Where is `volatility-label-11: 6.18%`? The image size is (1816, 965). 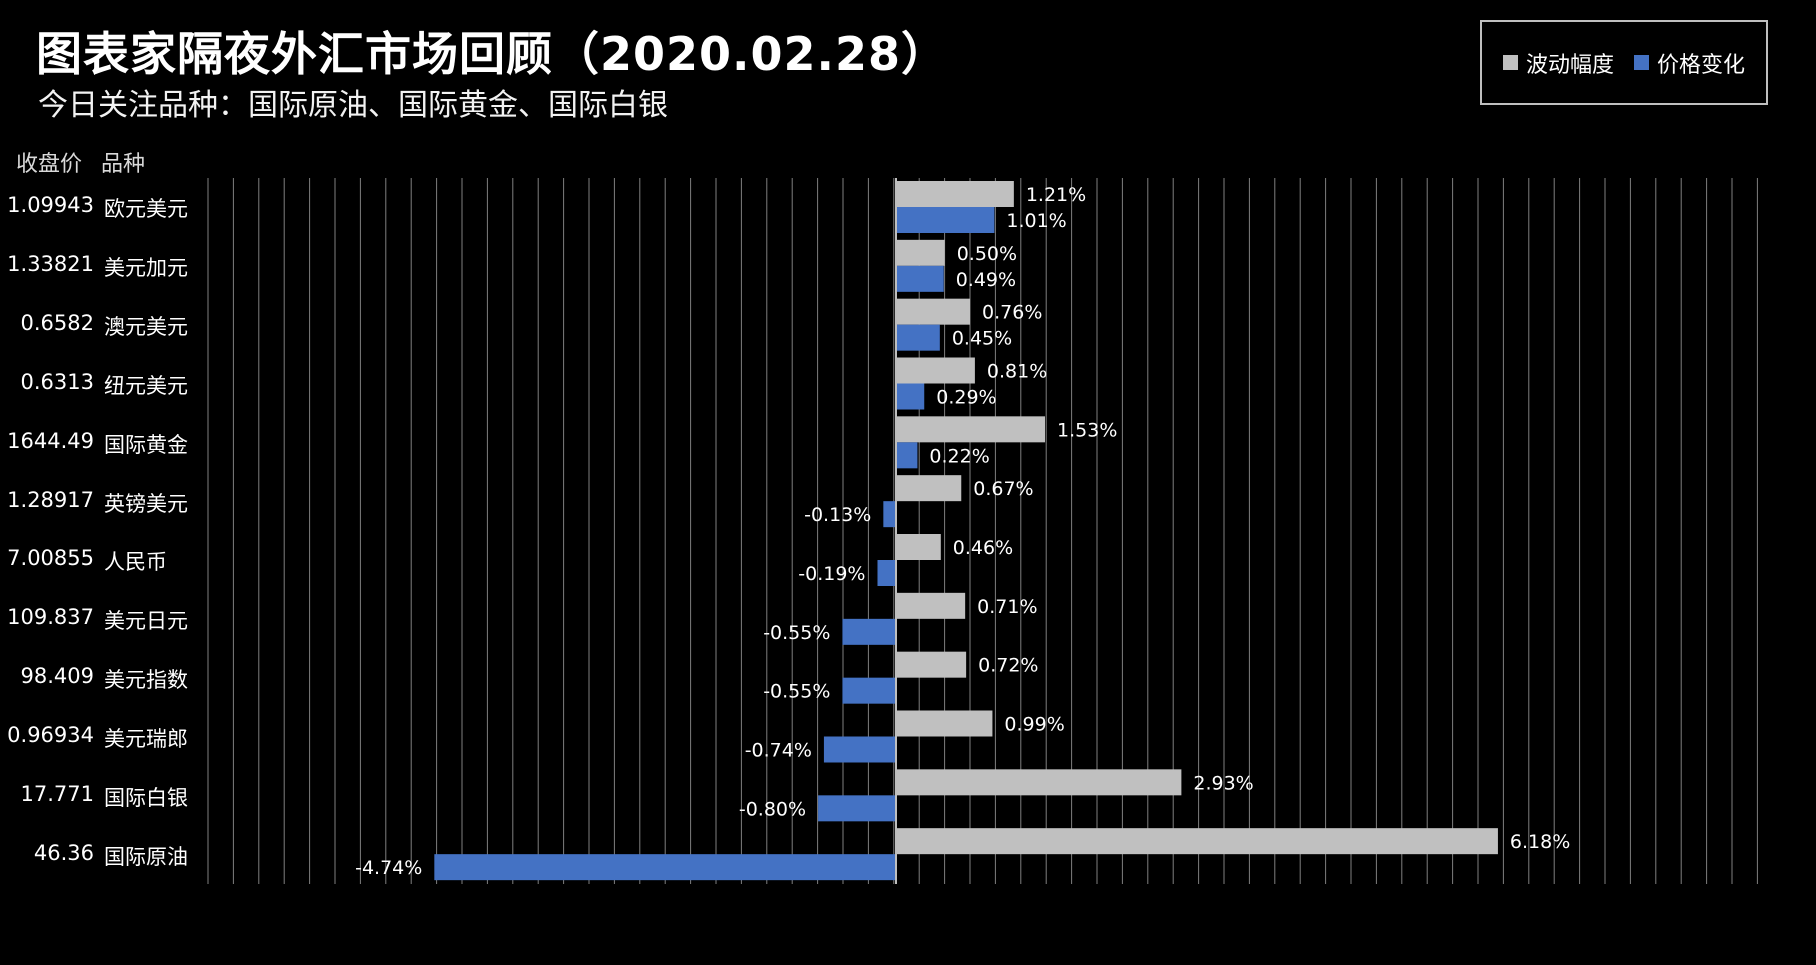 volatility-label-11: 6.18% is located at coordinates (1540, 842).